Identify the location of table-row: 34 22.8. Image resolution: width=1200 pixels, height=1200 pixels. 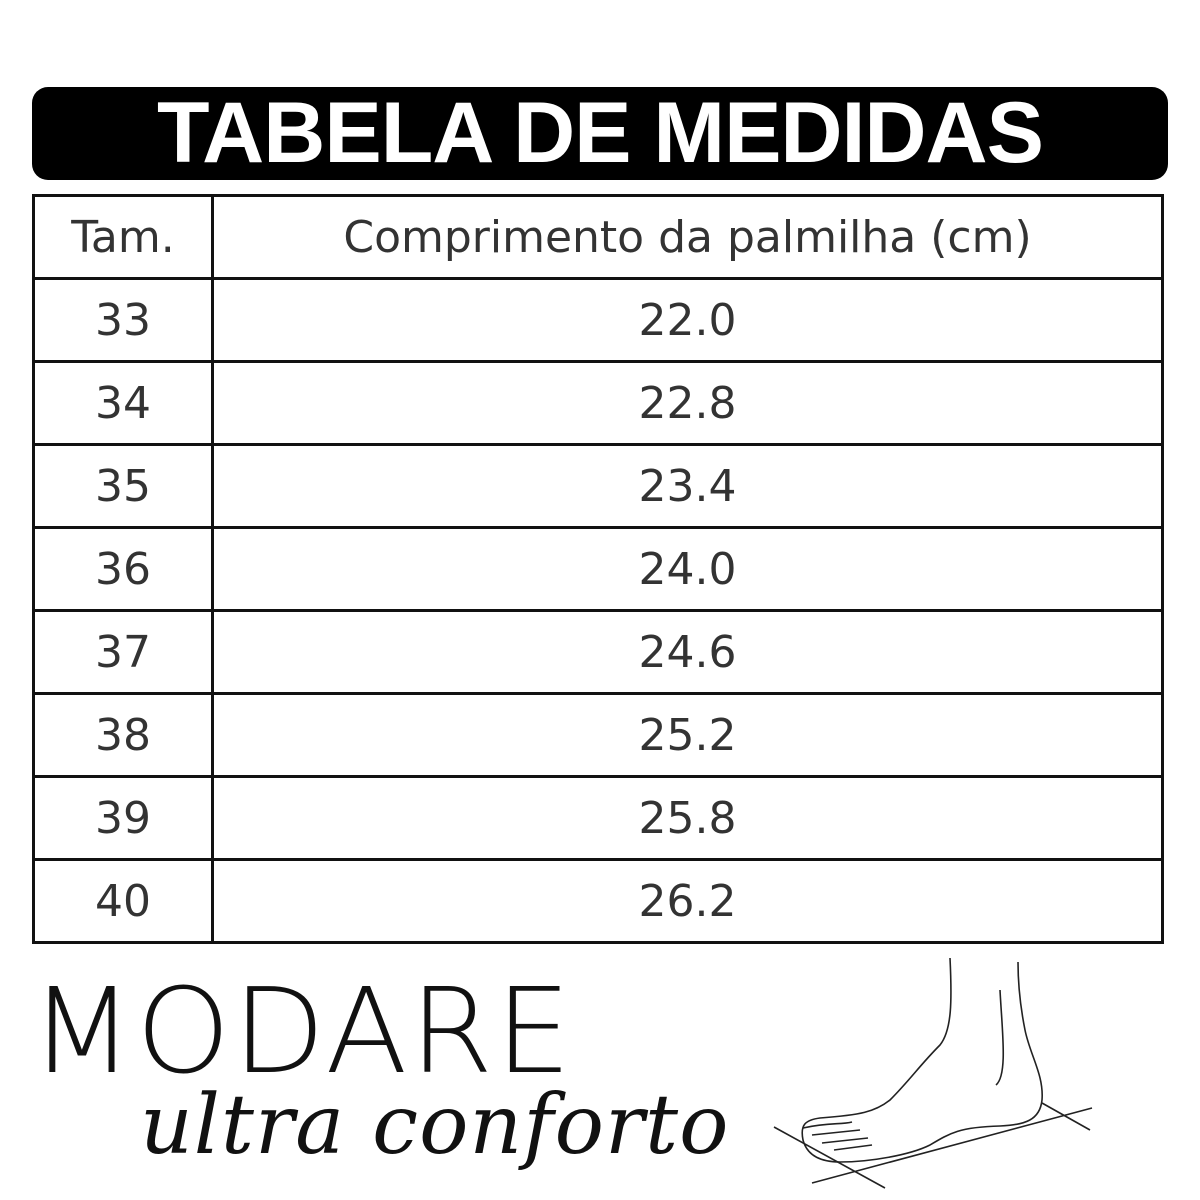
(598, 403).